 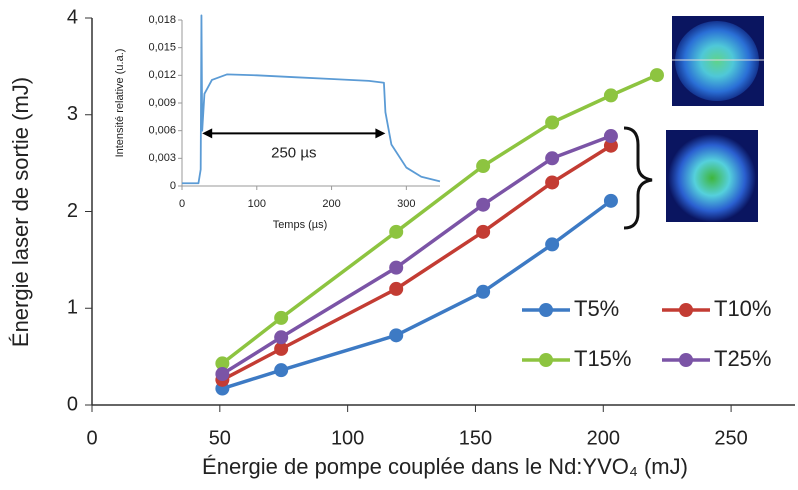 I want to click on legend-label: T5%, so click(x=596, y=308).